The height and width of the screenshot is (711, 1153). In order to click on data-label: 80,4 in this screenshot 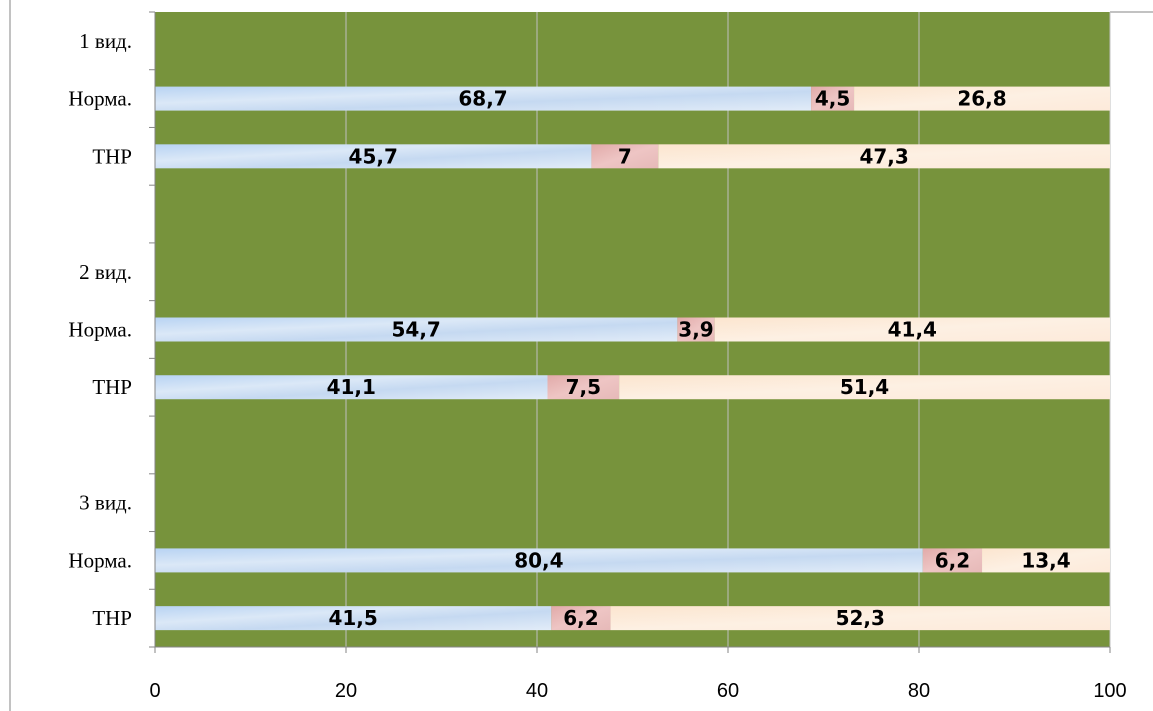, I will do `click(538, 560)`.